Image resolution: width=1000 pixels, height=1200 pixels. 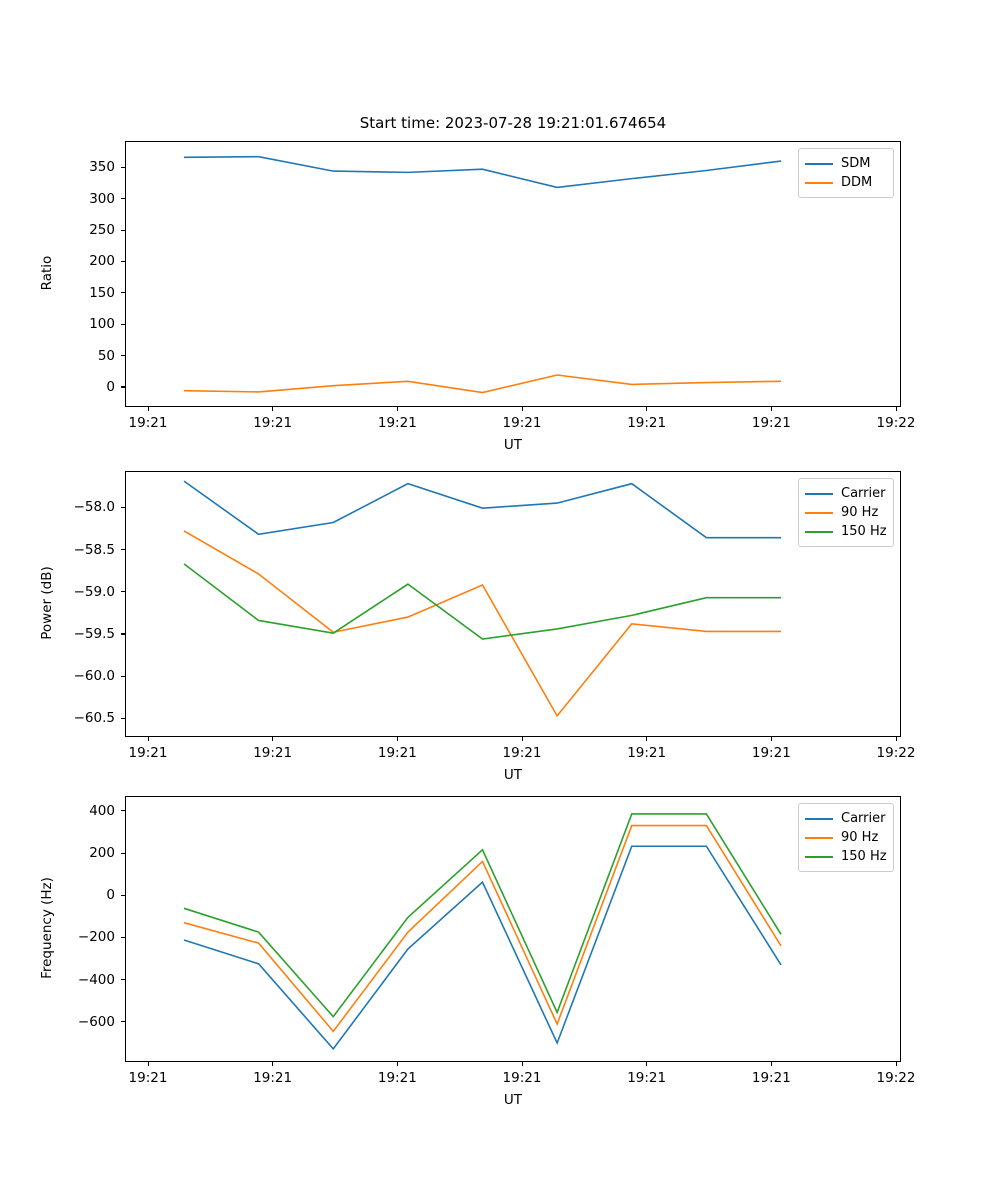 I want to click on ytick-label: 150, so click(x=102, y=292).